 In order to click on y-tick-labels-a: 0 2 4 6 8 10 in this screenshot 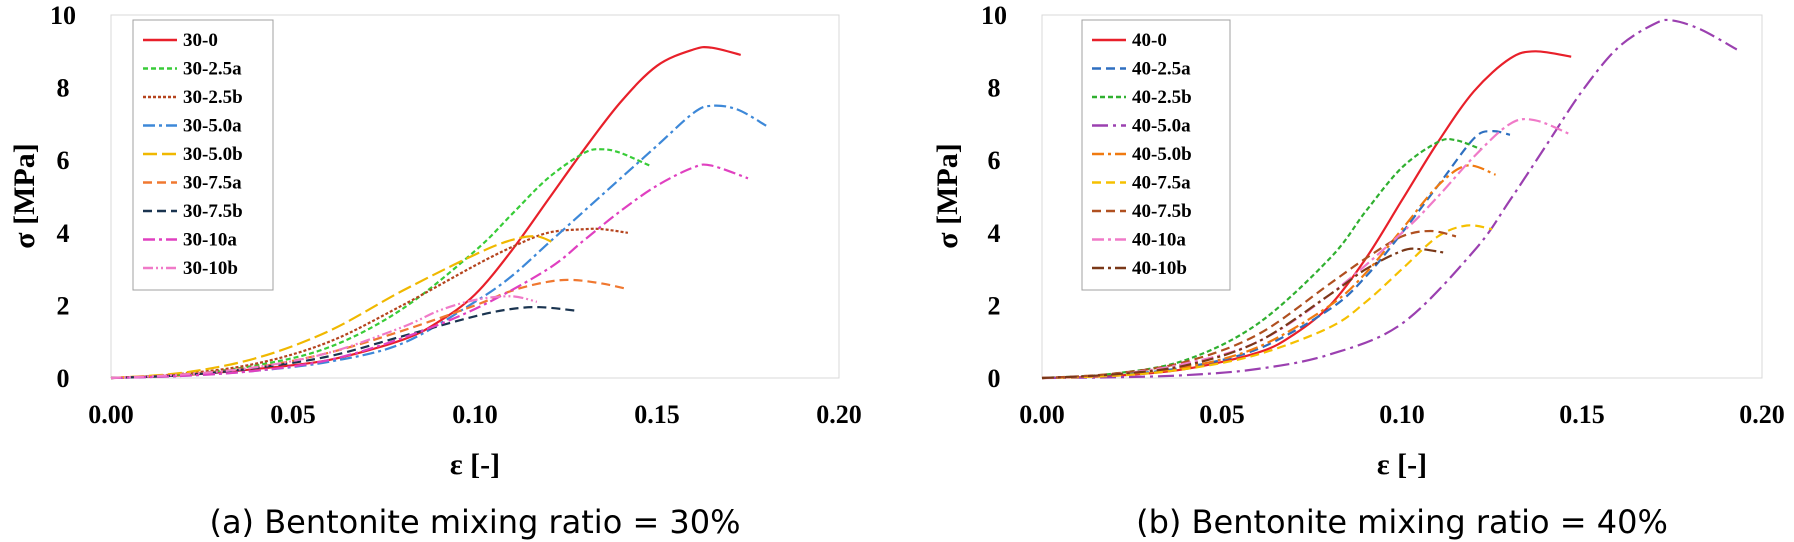, I will do `click(63, 197)`.